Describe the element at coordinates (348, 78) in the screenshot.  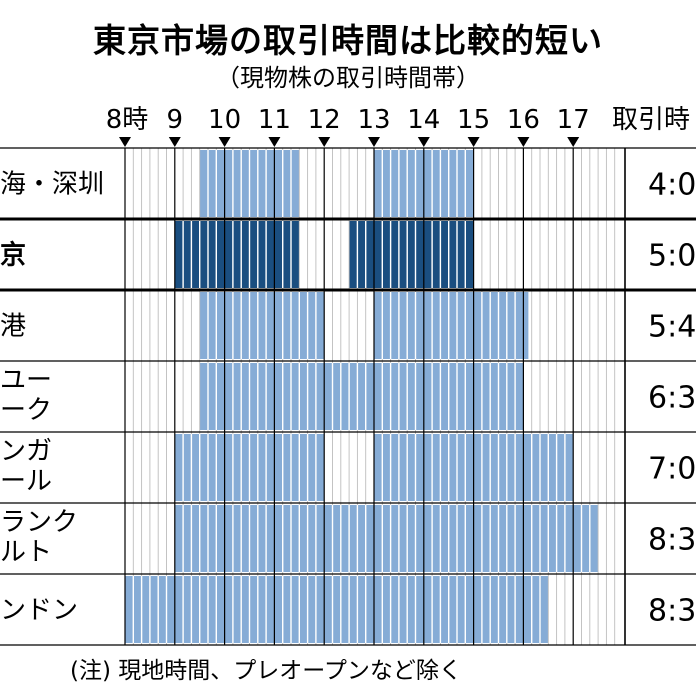
I see `chart-subtitle: （現物株の取引時間帯）` at that location.